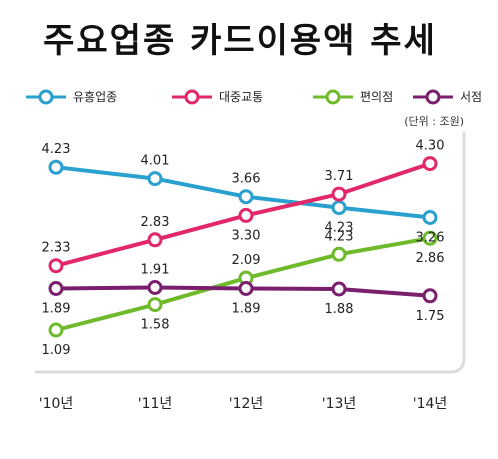 The height and width of the screenshot is (459, 498). Describe the element at coordinates (430, 146) in the screenshot. I see `data-label-s2-p5: 4.30` at that location.